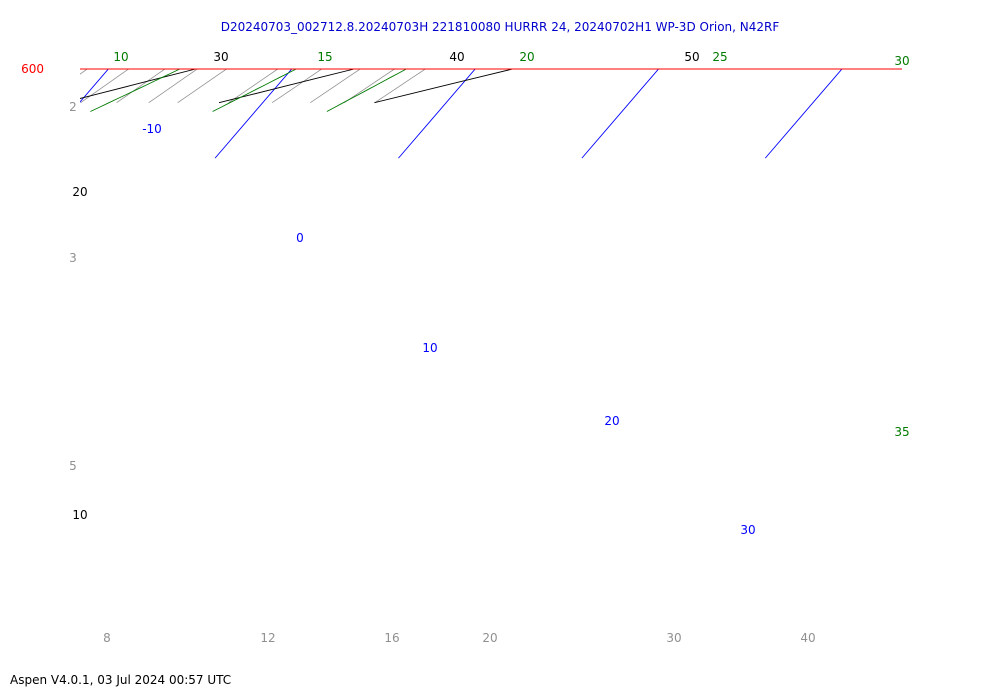  Describe the element at coordinates (901, 61) in the screenshot. I see `moist-adiabat-label: 30` at that location.